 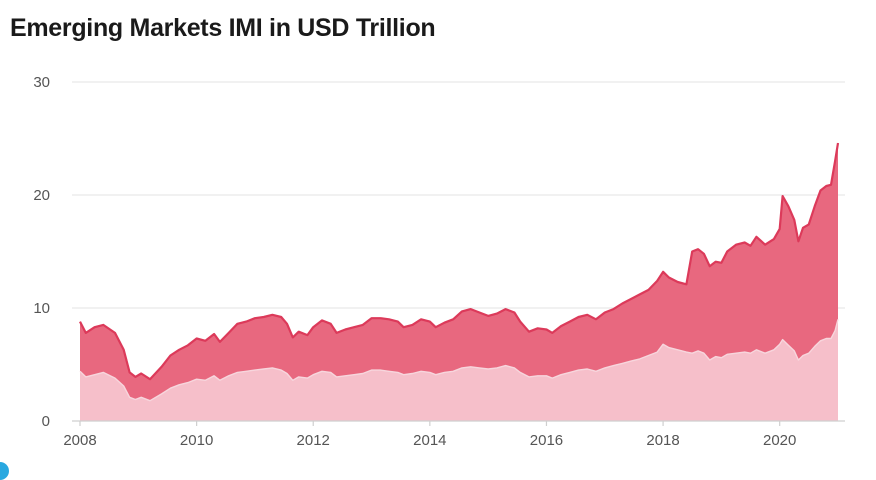 I want to click on x-tick-label-2012: 2012, so click(x=313, y=440).